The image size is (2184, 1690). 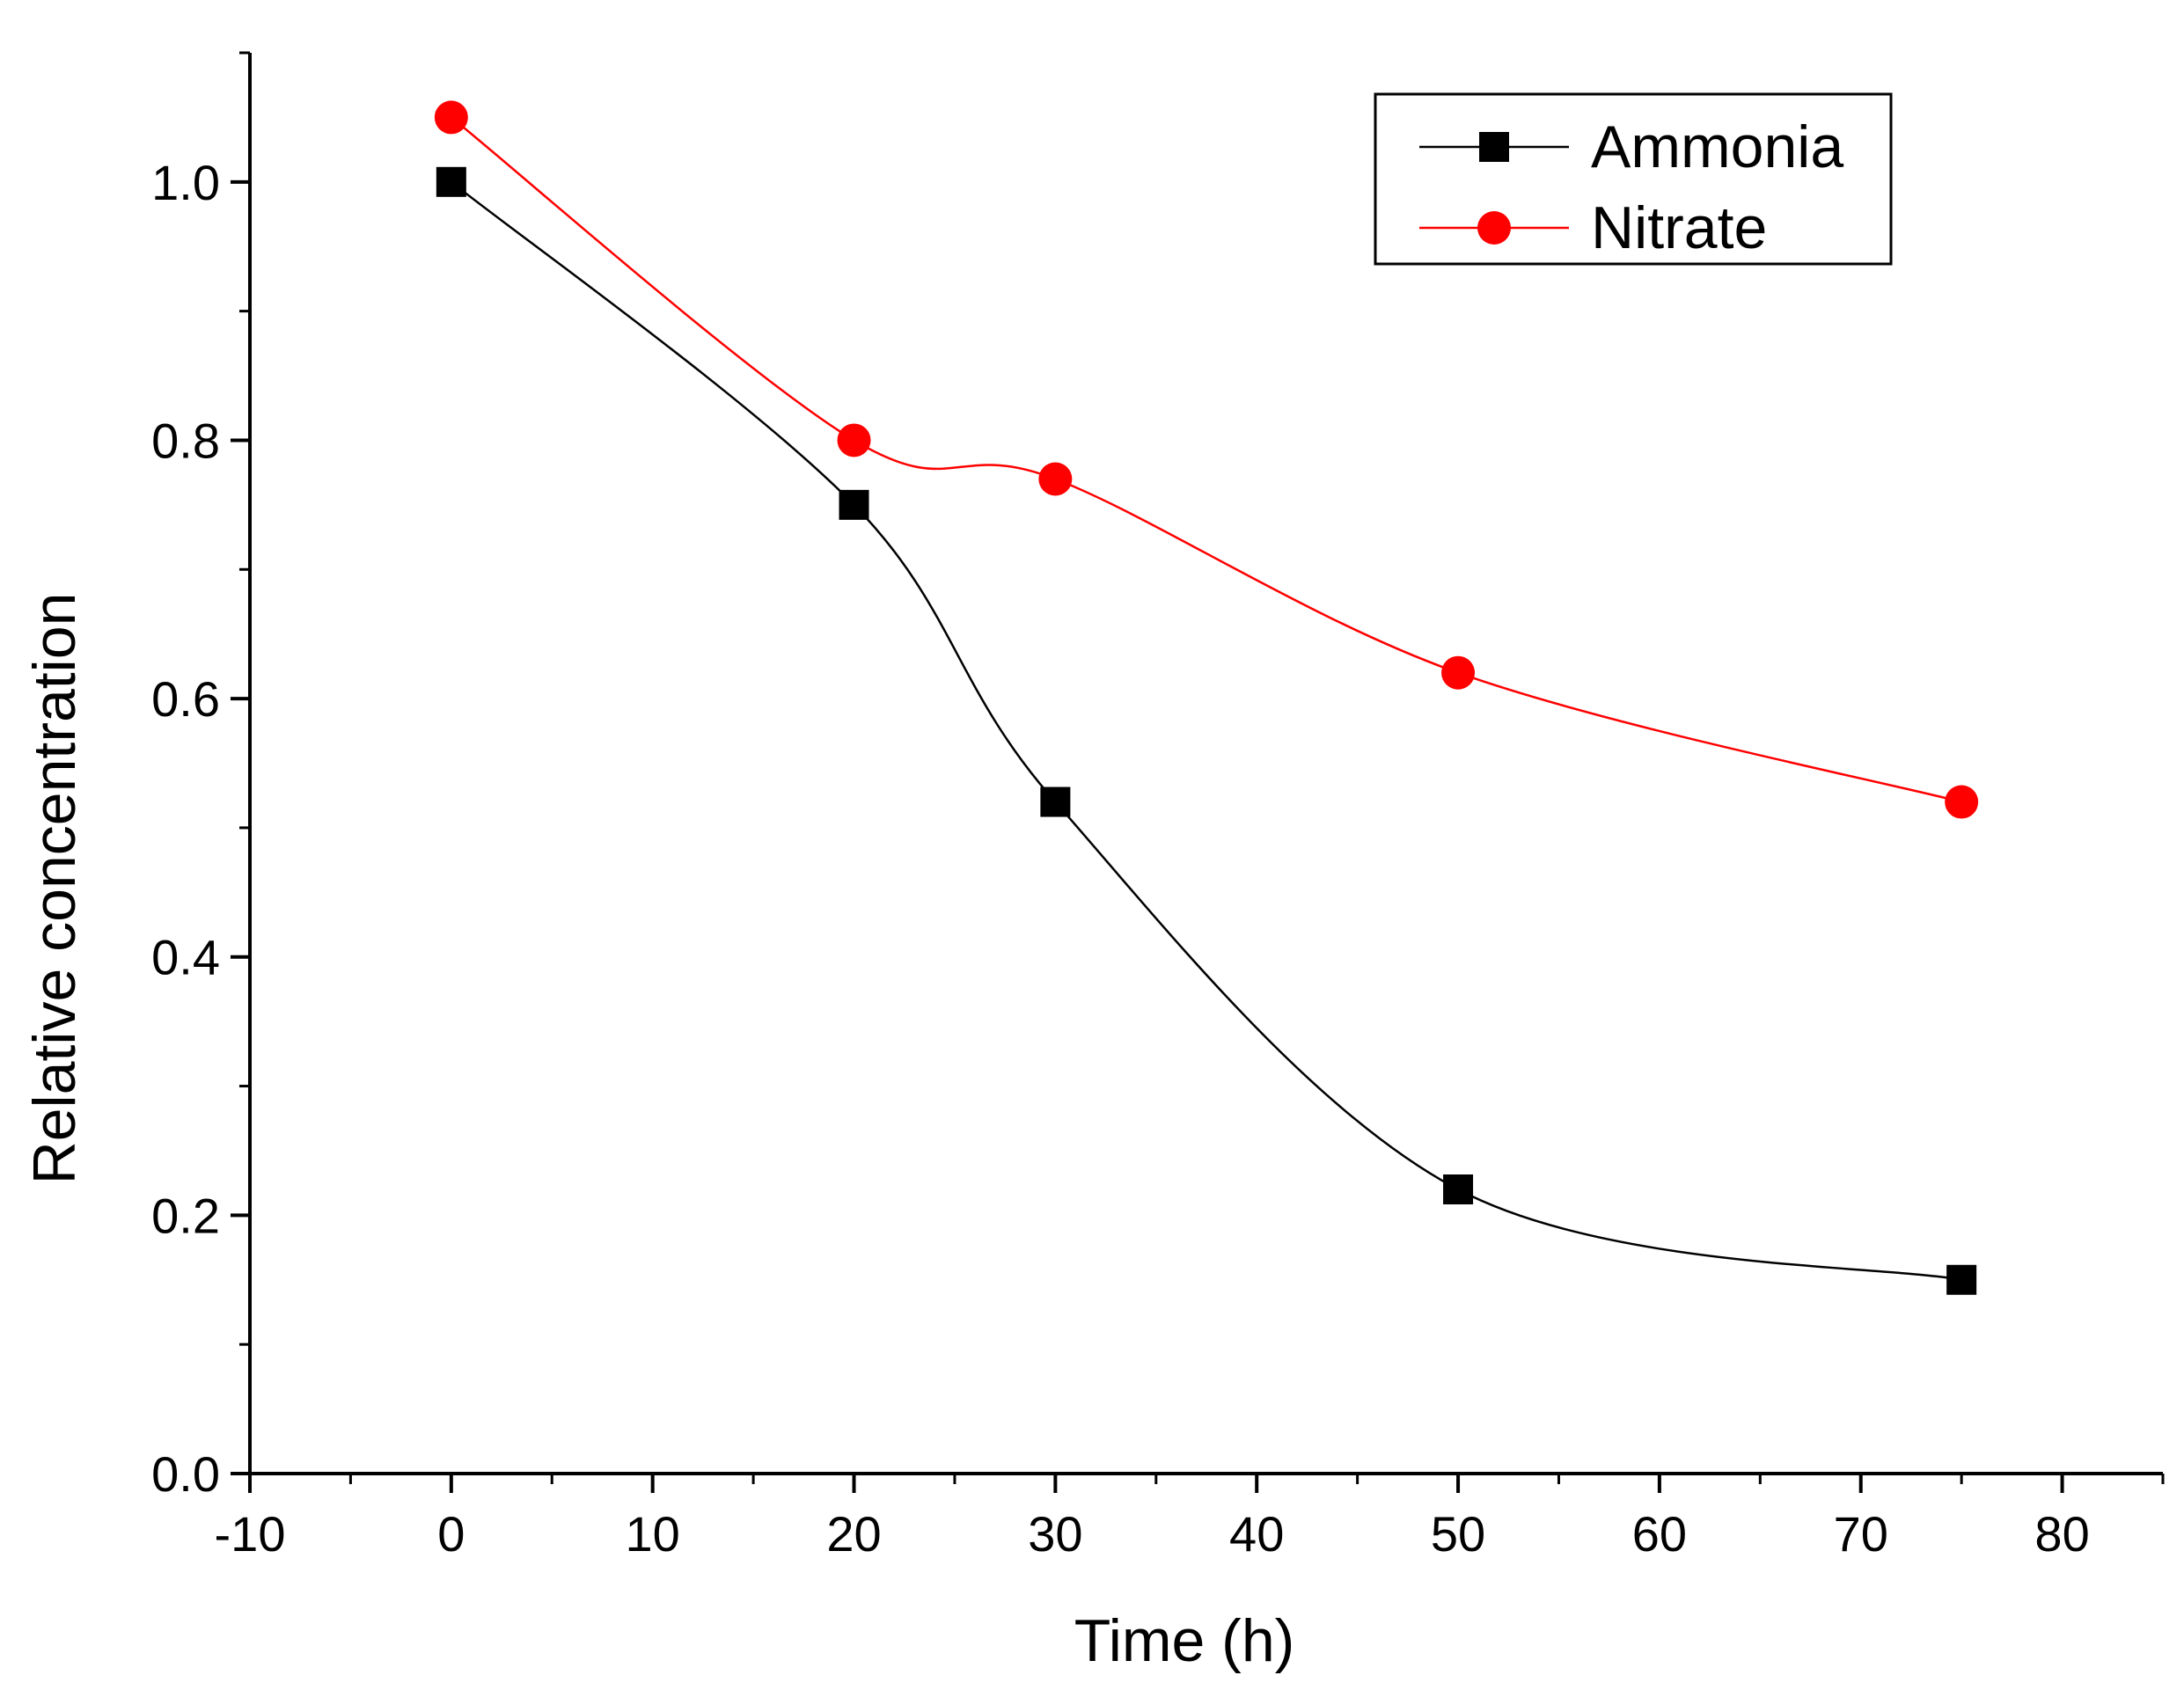 I want to click on y-tick-label: 0.0, so click(x=185, y=1474).